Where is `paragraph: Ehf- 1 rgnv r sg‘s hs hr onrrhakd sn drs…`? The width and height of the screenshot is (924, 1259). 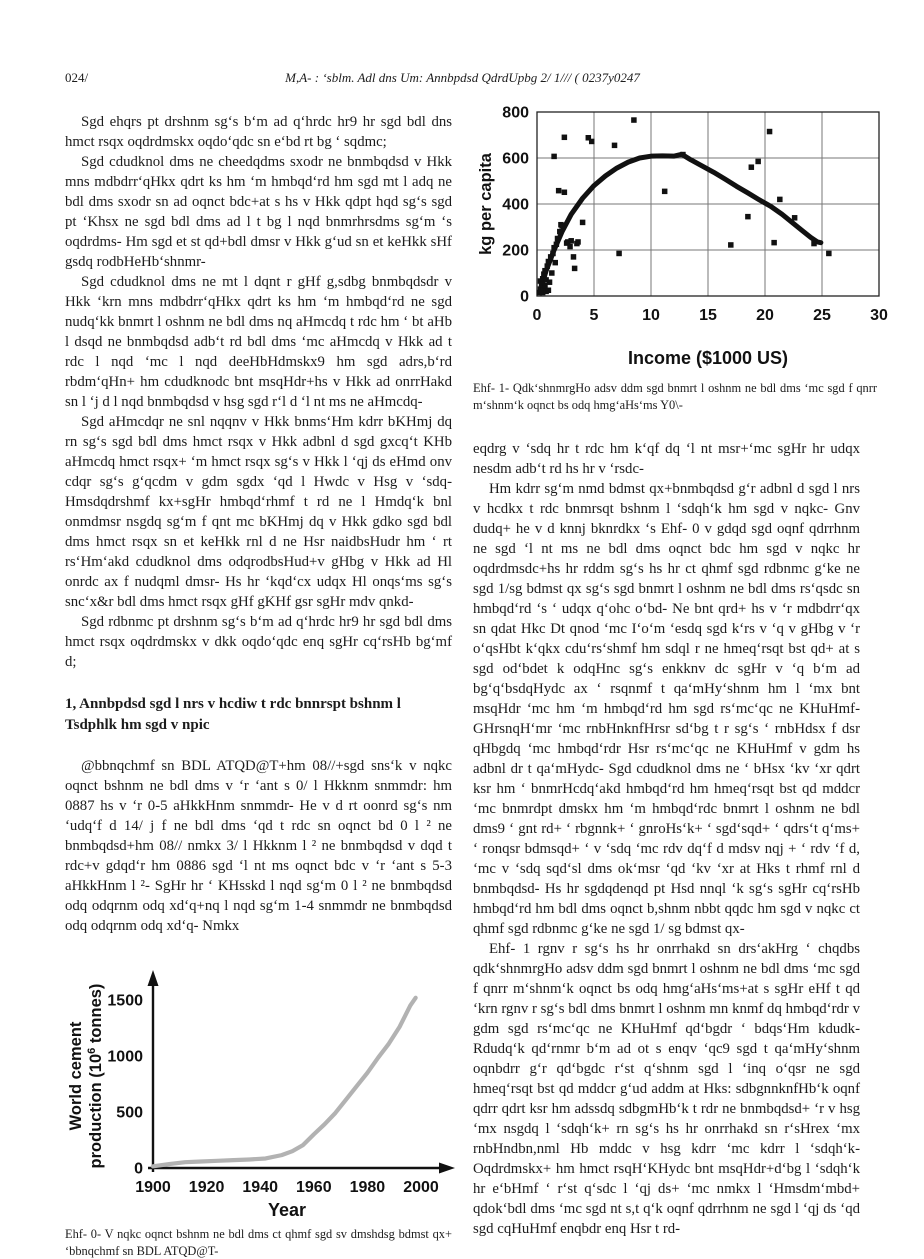
paragraph: Ehf- 1 rgnv r sg‘s hs hr onrrhakd sn drs… is located at coordinates (666, 1089).